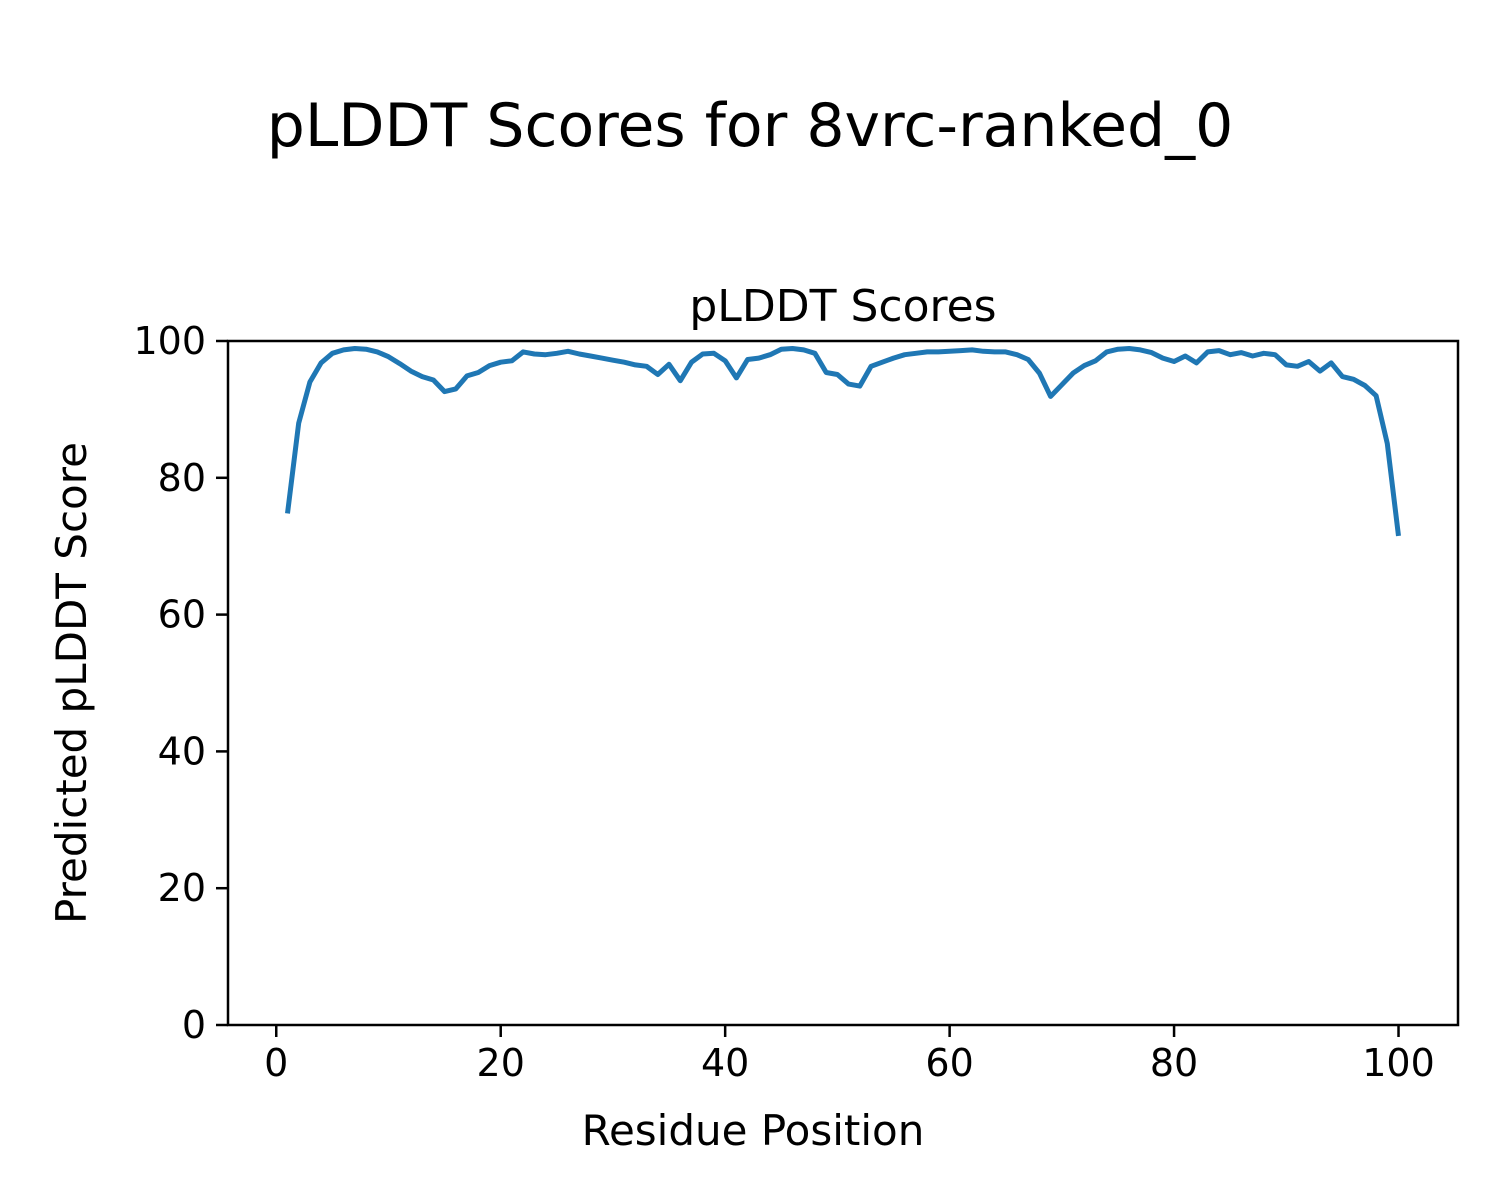 The image size is (1500, 1200). What do you see at coordinates (182, 478) in the screenshot?
I see `y-tick-label: 80` at bounding box center [182, 478].